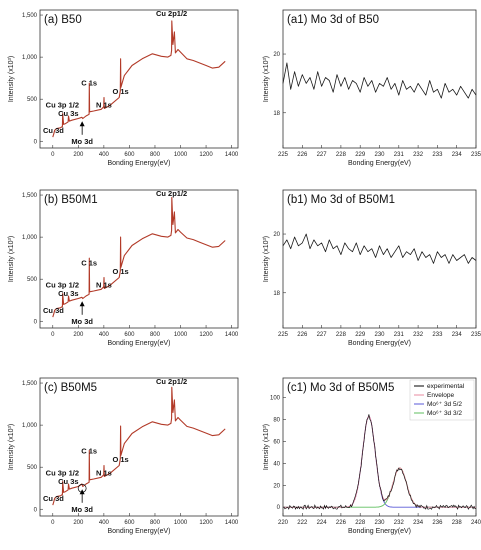 This screenshot has height=550, width=481. What do you see at coordinates (341, 200) in the screenshot?
I see `panel-title: (b1) Mo 3d of B50M1` at bounding box center [341, 200].